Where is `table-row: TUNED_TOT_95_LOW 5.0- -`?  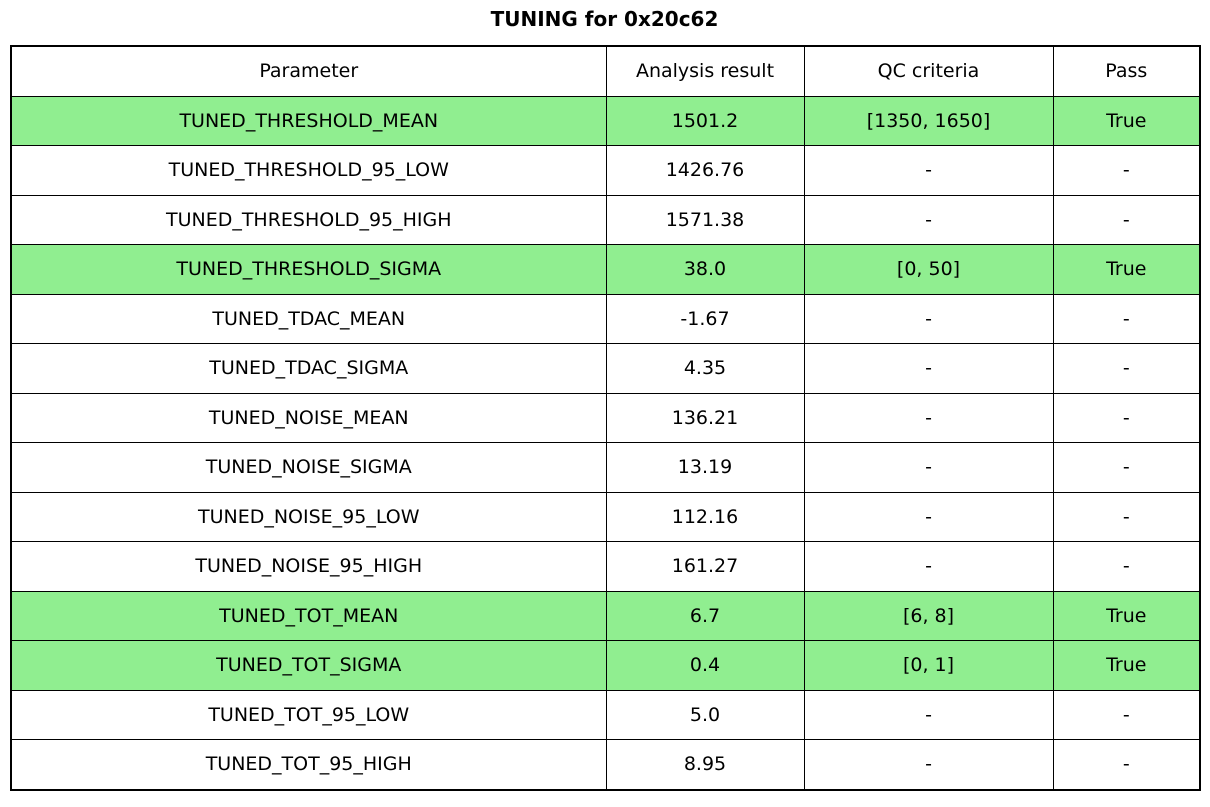
table-row: TUNED_TOT_95_LOW 5.0- - is located at coordinates (605, 714).